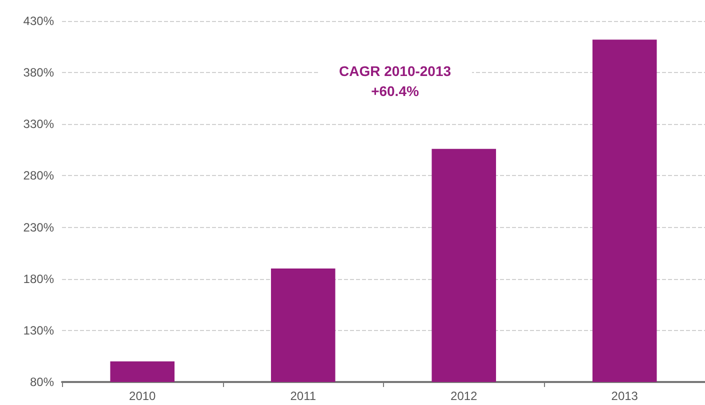  What do you see at coordinates (624, 396) in the screenshot?
I see `x-tick-label: 2013` at bounding box center [624, 396].